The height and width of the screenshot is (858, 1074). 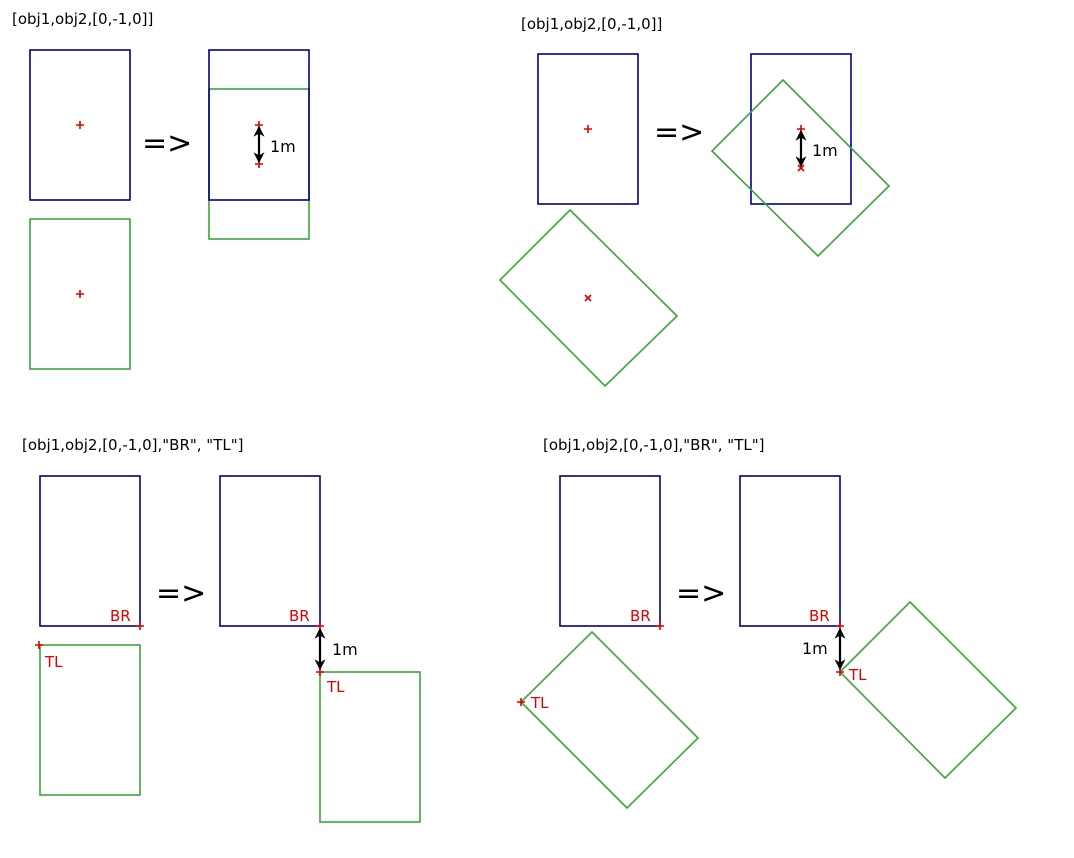 What do you see at coordinates (132, 445) in the screenshot?
I see `panel-bottom-left-caption: [obj1,obj2,[0,-1,0],"BR", "TL"]` at bounding box center [132, 445].